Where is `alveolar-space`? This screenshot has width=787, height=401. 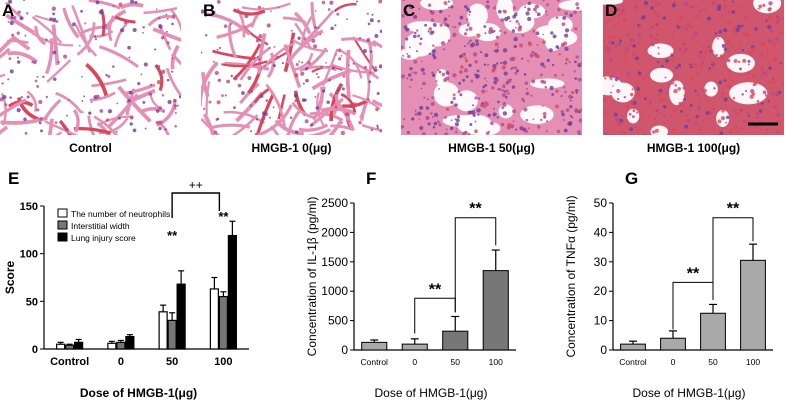 alveolar-space is located at coordinates (446, 94).